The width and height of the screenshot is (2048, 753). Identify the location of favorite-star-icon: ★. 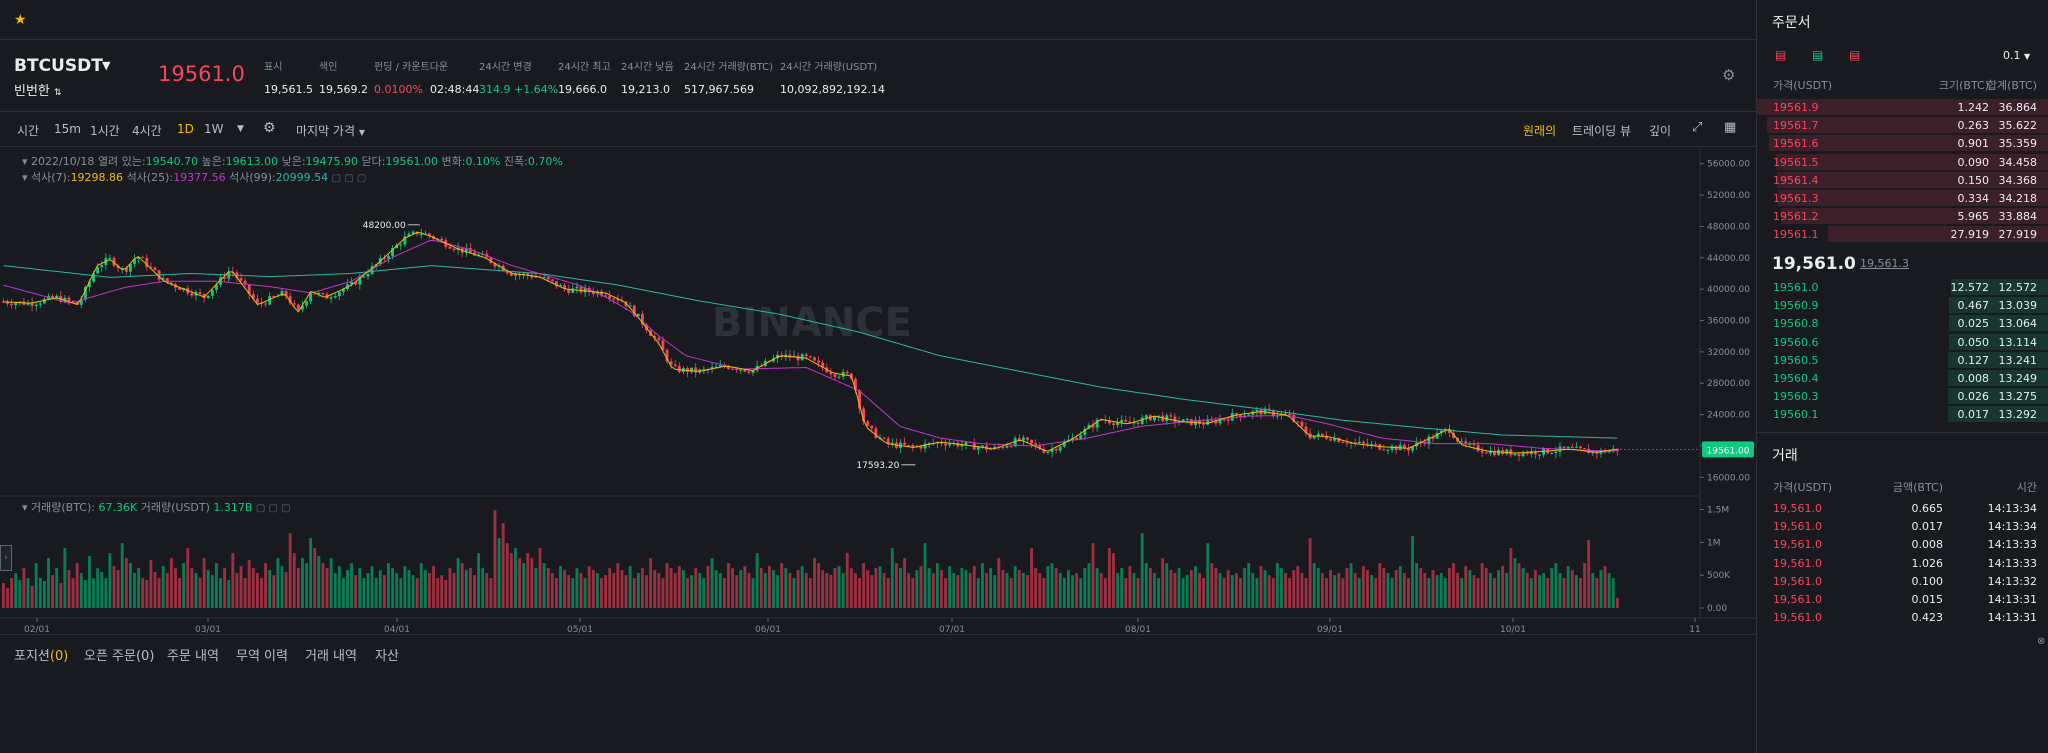
(20, 20).